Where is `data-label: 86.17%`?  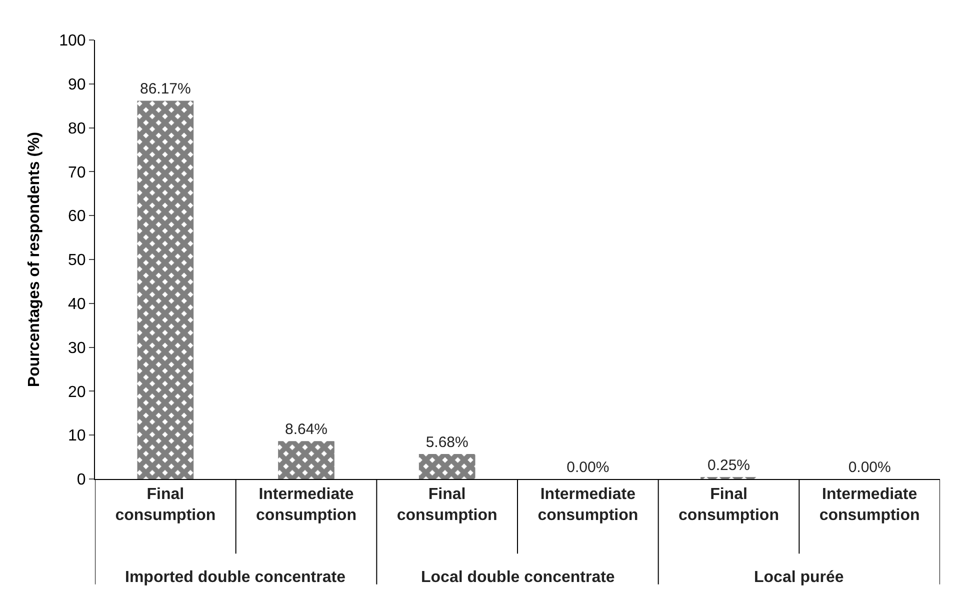 data-label: 86.17% is located at coordinates (165, 89).